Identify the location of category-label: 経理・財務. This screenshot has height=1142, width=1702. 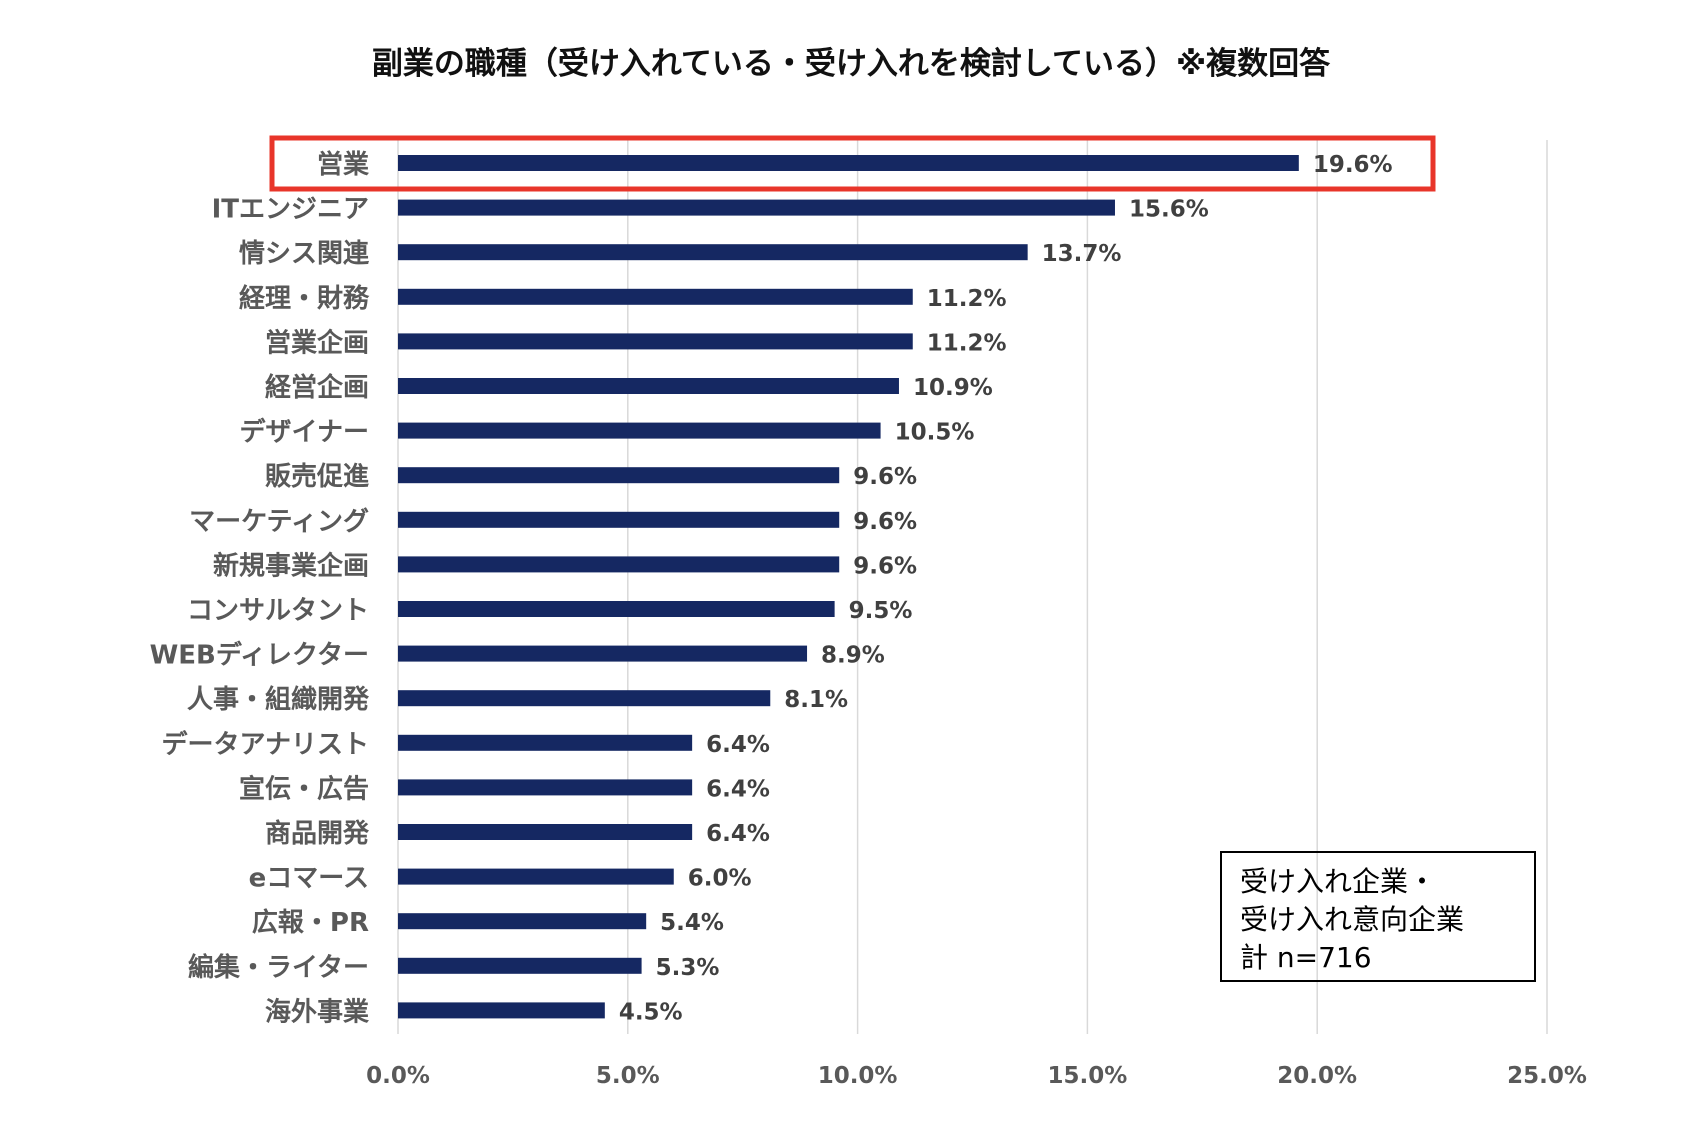
(304, 298).